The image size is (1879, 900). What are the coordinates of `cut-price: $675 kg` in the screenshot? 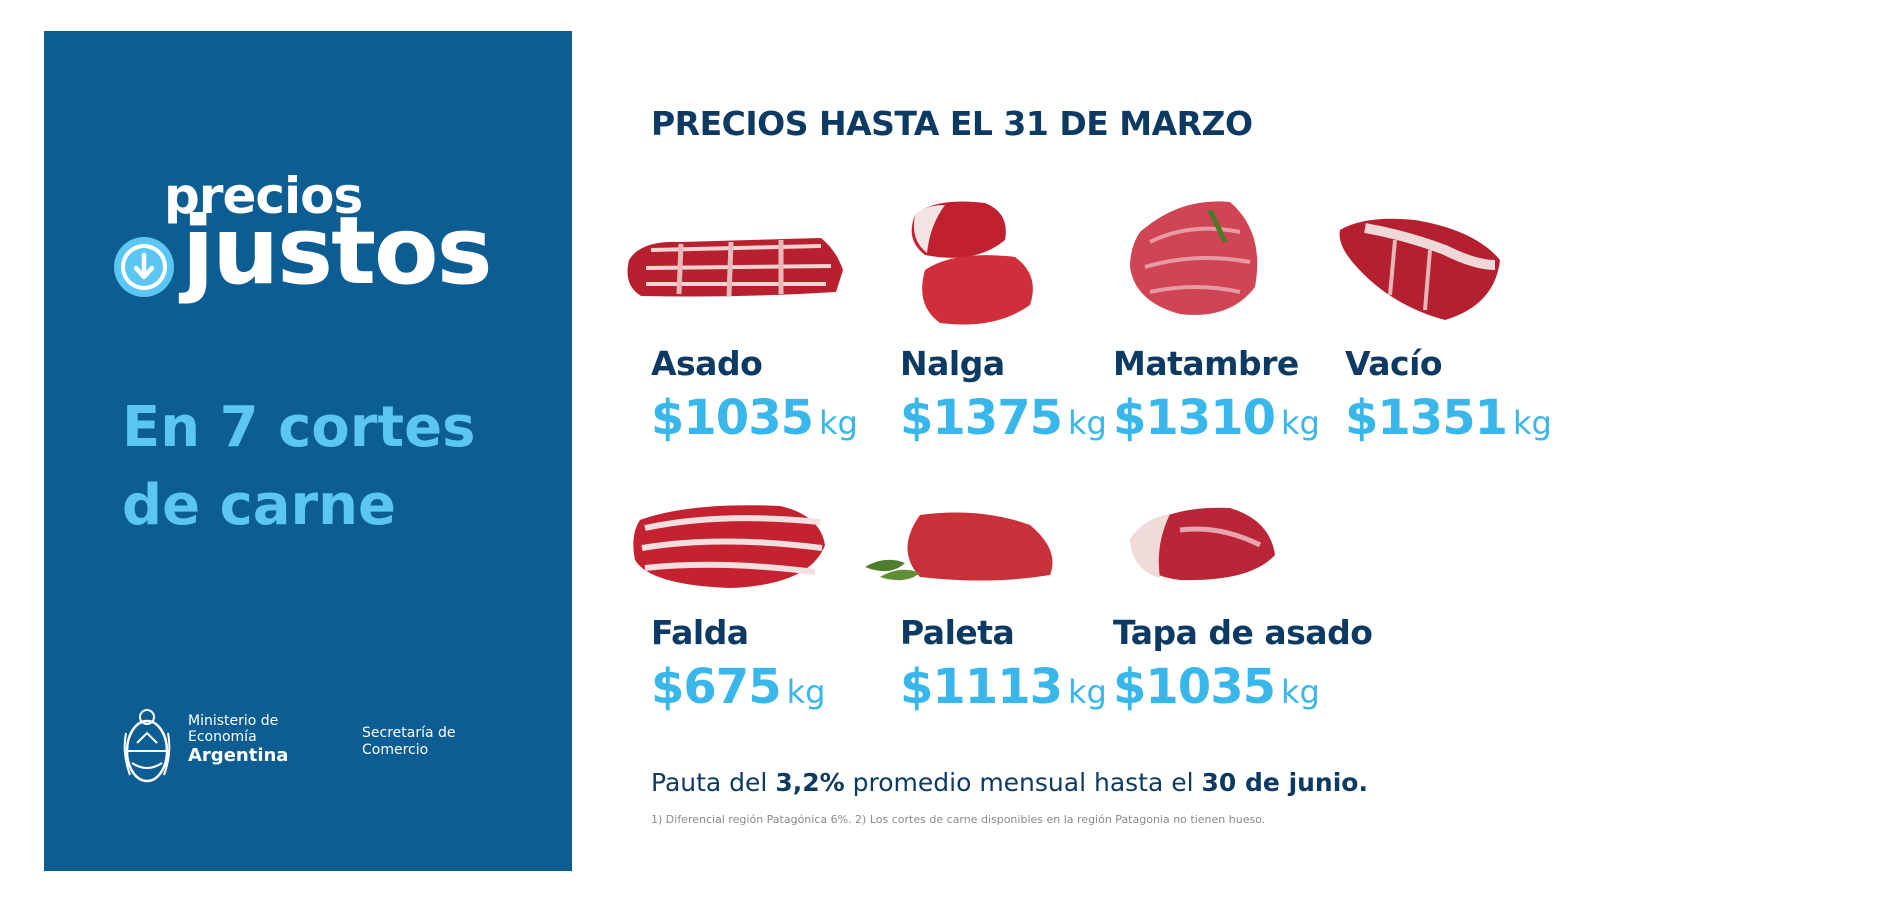 It's located at (738, 687).